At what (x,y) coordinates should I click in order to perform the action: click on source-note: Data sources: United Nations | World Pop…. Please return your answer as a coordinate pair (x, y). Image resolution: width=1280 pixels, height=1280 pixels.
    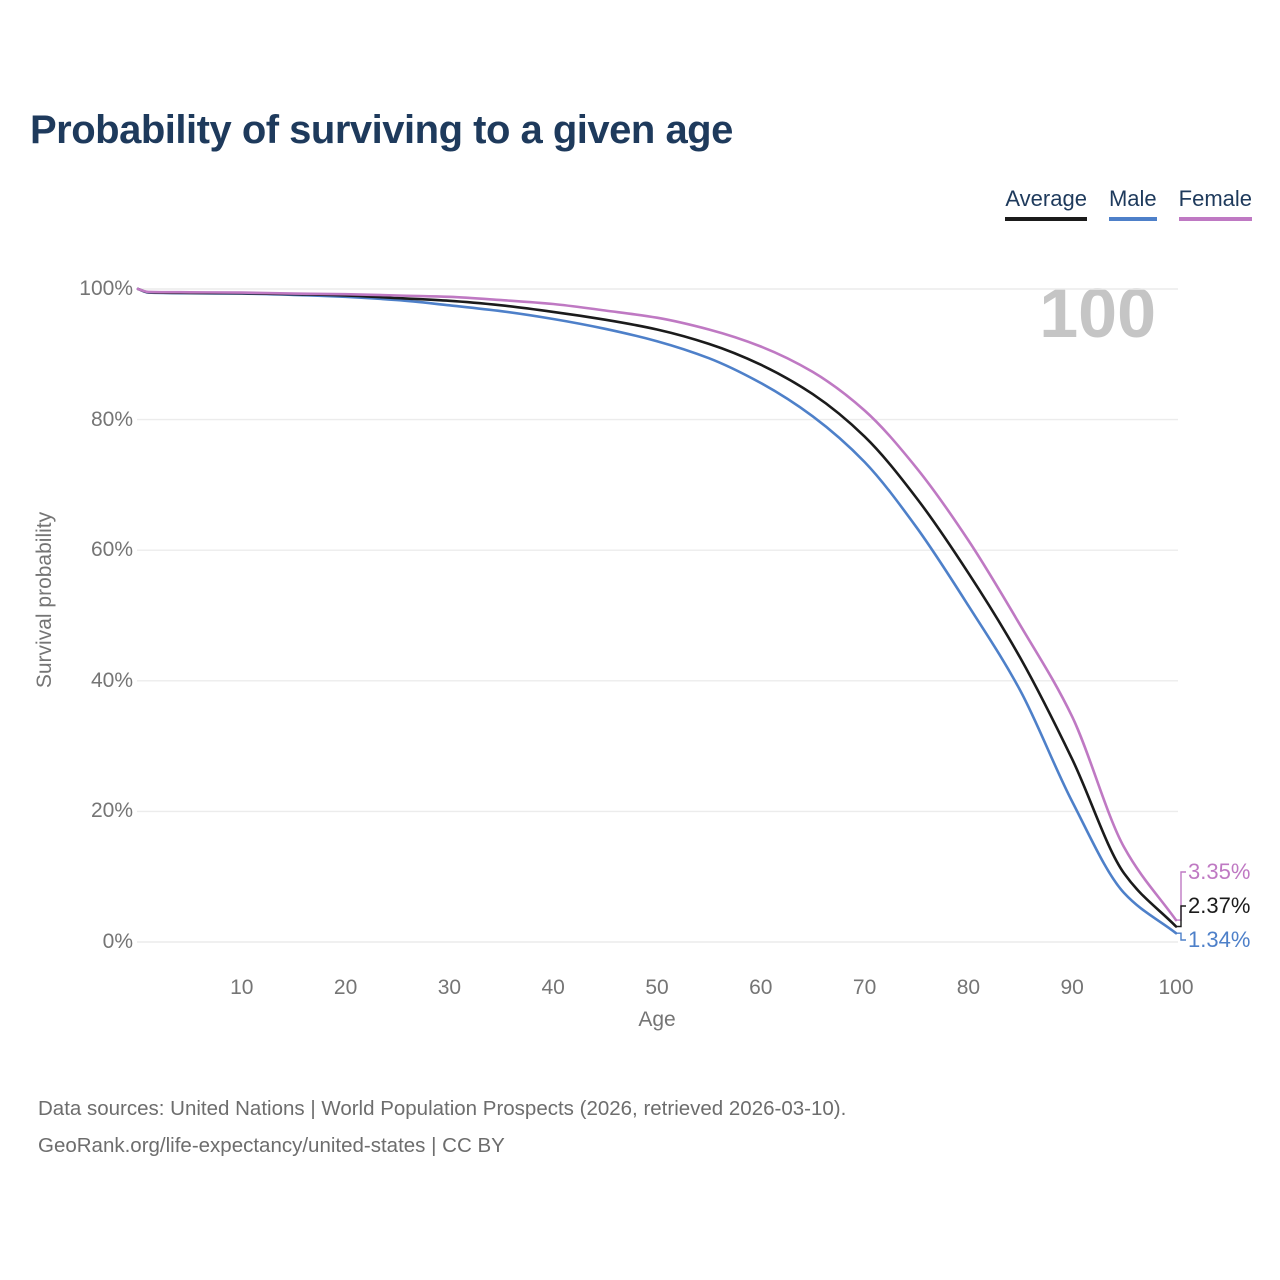
    Looking at the image, I should click on (442, 1127).